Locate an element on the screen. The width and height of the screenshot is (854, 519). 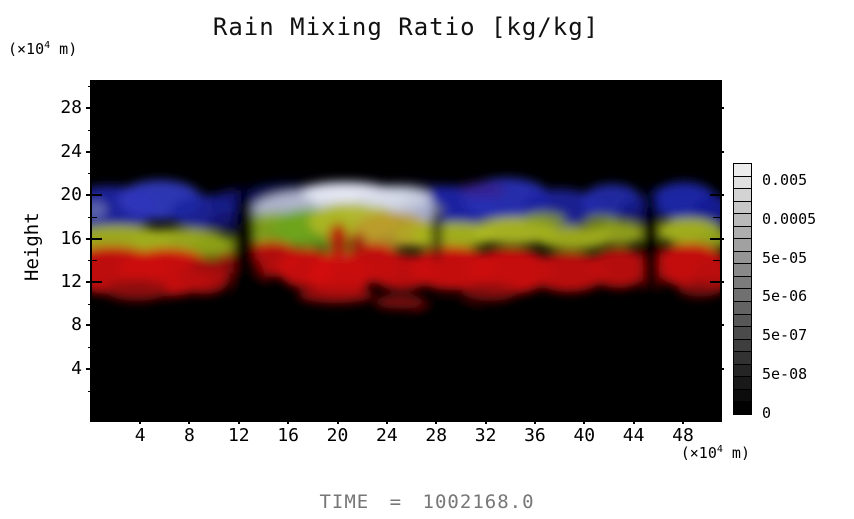
colorbar-tick-label: 5e-05 is located at coordinates (785, 257).